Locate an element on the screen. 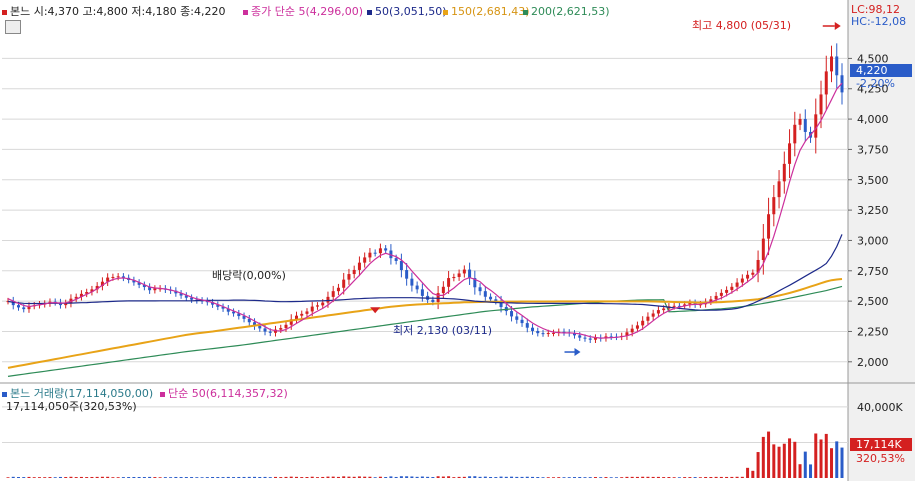 The image size is (915, 481). price-tick-label: 4,500 is located at coordinates (873, 58).